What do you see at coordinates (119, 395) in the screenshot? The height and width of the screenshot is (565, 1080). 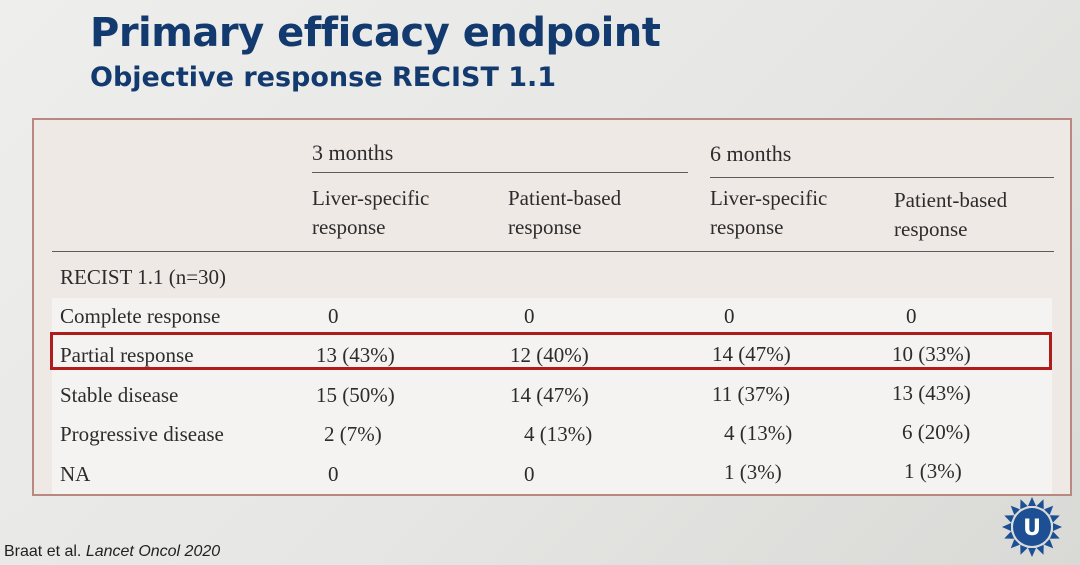 I see `row-label: Stable disease` at bounding box center [119, 395].